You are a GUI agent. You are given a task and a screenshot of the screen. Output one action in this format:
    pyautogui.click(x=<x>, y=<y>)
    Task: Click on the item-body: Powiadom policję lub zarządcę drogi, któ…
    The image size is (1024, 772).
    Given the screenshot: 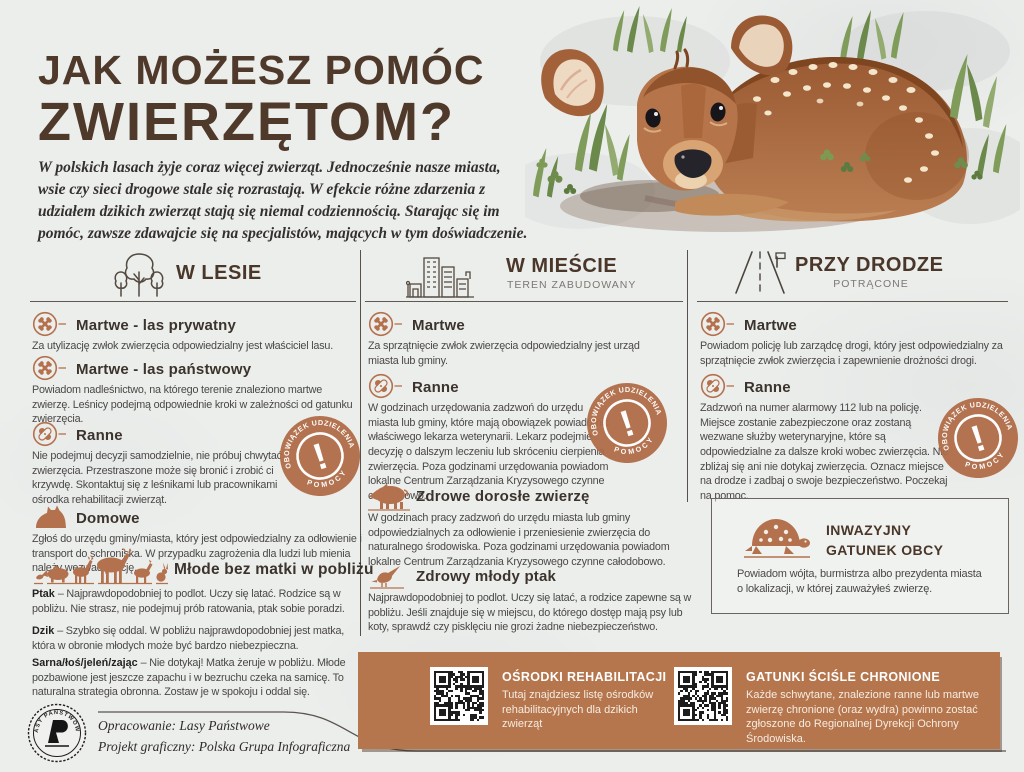 What is the action you would take?
    pyautogui.click(x=851, y=353)
    